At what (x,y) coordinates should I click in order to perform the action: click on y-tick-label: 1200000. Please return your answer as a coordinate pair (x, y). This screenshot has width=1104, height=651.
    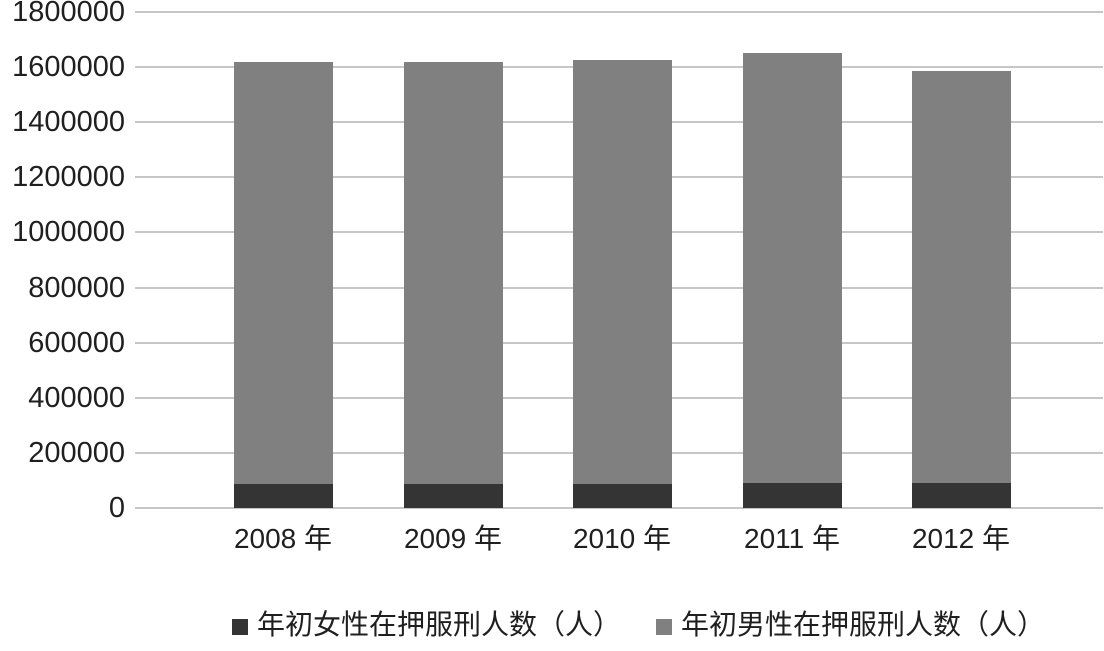
    Looking at the image, I should click on (68, 177).